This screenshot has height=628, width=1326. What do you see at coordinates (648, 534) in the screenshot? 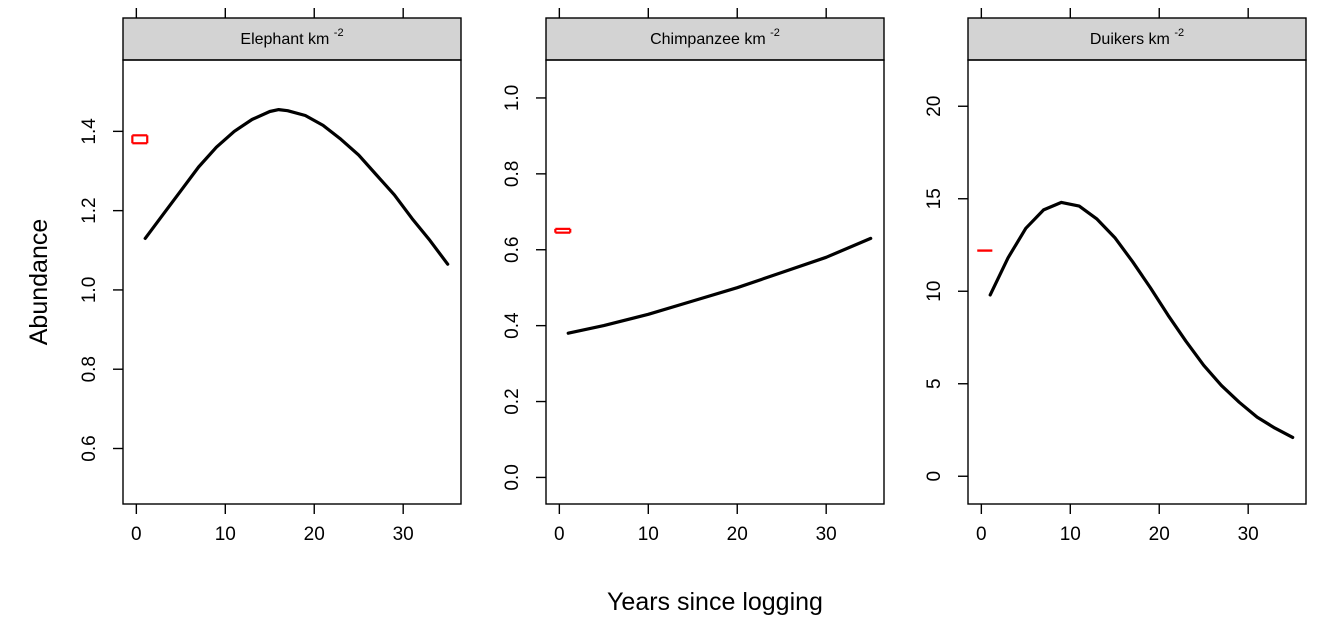
I see `panel-2-x-tick-label: 10` at bounding box center [648, 534].